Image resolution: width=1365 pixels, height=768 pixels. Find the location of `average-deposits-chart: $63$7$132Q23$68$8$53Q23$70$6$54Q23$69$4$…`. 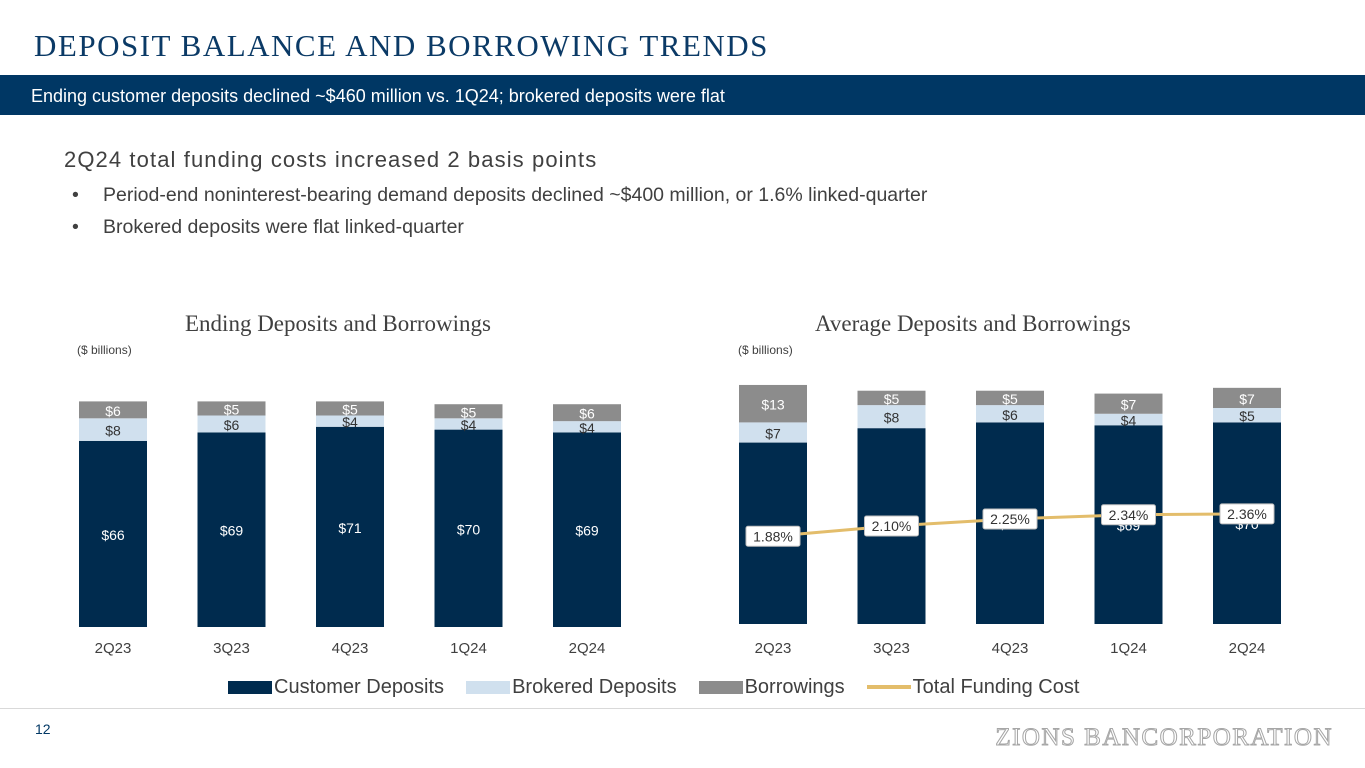

average-deposits-chart: $63$7$132Q23$68$8$53Q23$70$6$54Q23$69$4$… is located at coordinates (1010, 520).